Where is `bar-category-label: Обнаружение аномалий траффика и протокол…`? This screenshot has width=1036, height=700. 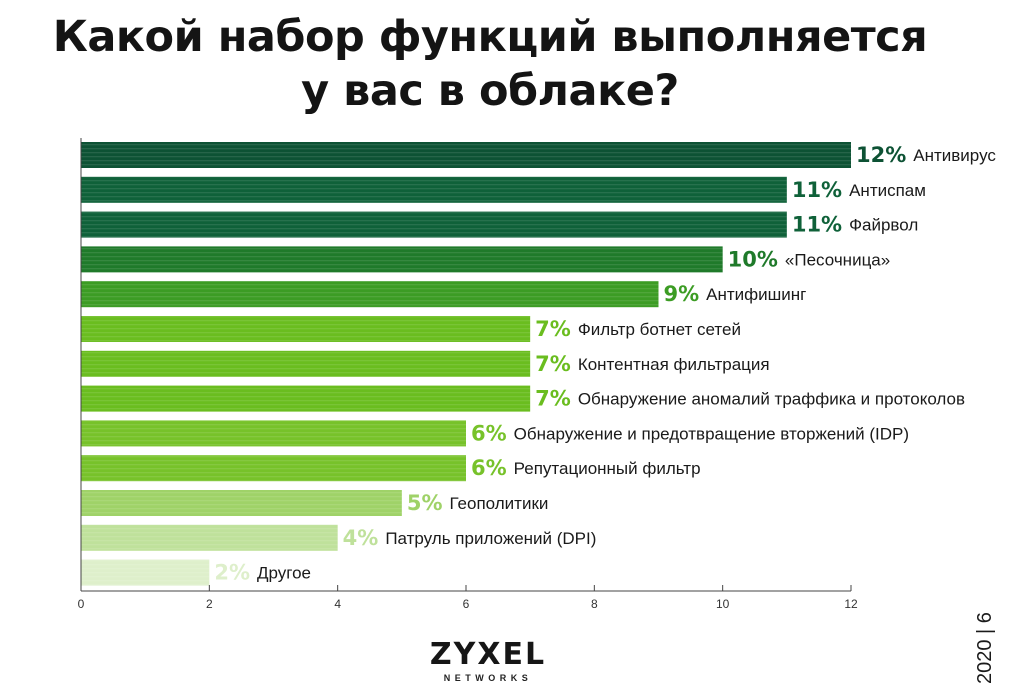
bar-category-label: Обнаружение аномалий траффика и протокол… is located at coordinates (771, 399).